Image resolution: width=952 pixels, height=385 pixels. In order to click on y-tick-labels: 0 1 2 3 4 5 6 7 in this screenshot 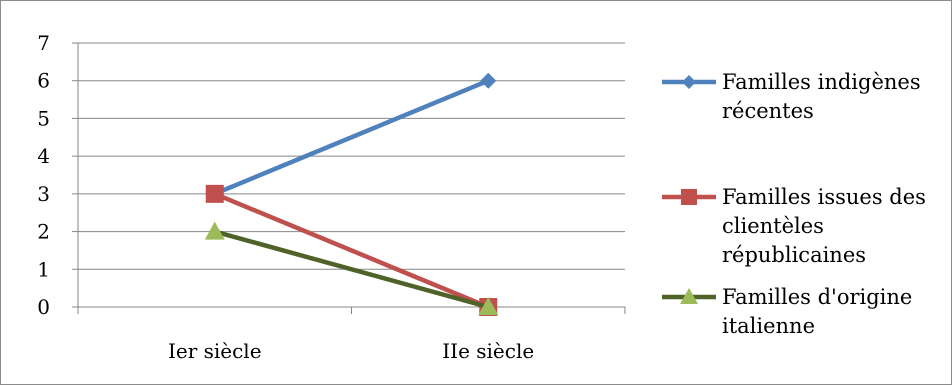, I will do `click(43, 175)`.